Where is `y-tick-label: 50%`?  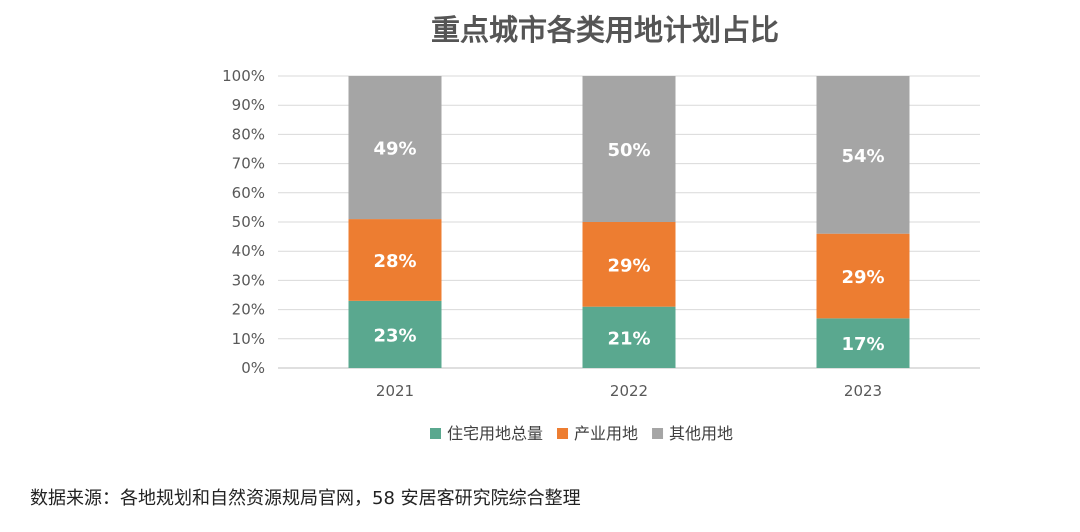
y-tick-label: 50% is located at coordinates (248, 222).